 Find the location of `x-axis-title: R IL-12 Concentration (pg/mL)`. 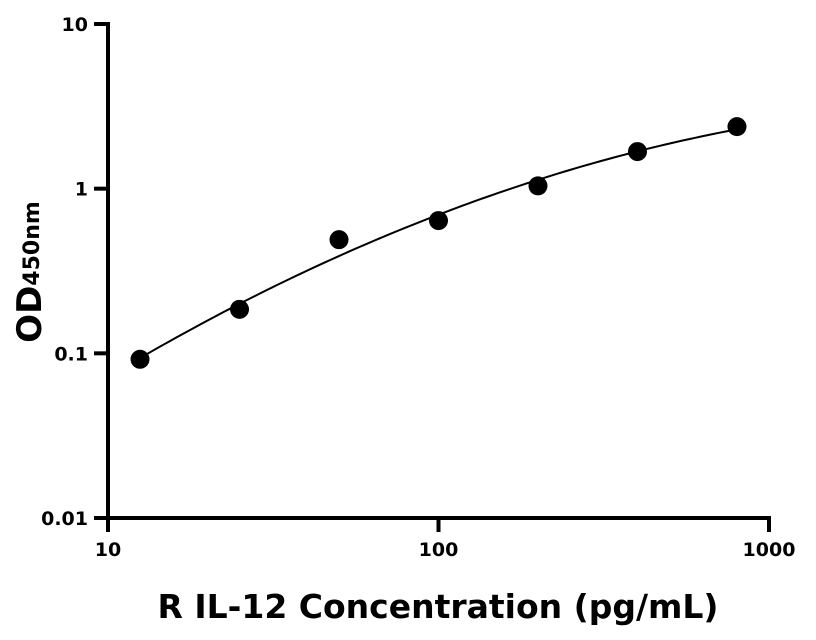

x-axis-title: R IL-12 Concentration (pg/mL) is located at coordinates (437, 606).